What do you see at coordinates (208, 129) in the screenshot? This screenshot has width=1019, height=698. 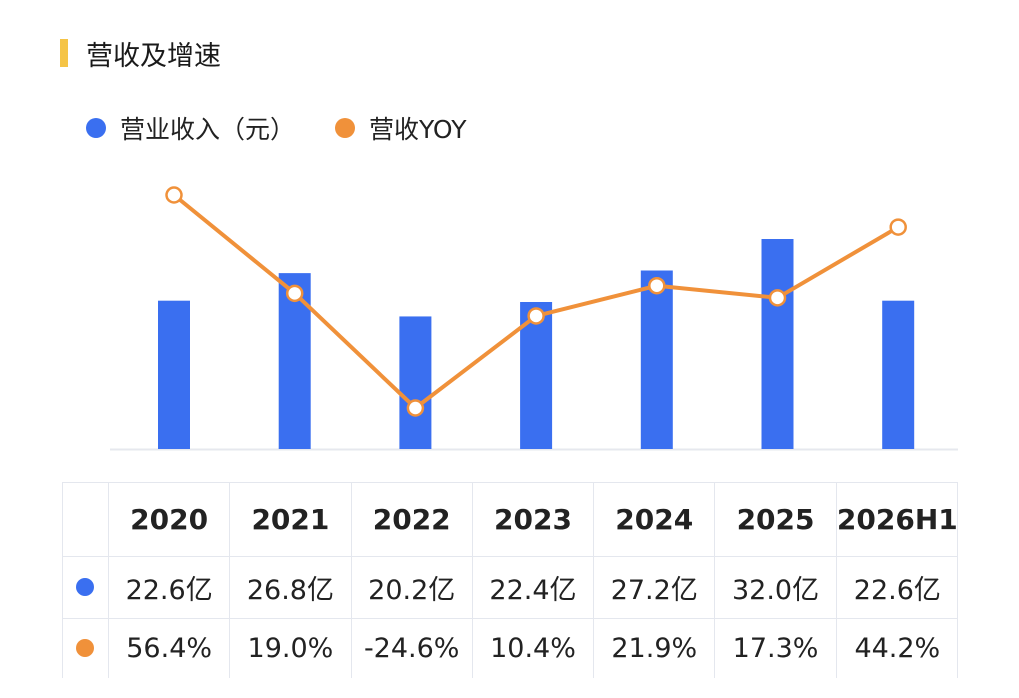 I see `legend-label-revenue: 营业收入（元）` at bounding box center [208, 129].